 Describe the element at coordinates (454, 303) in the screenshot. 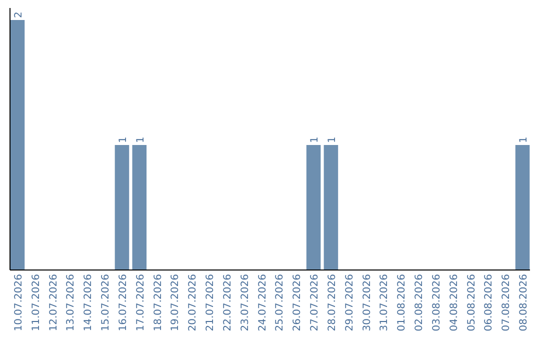

I see `x-tick-label: 04.08.2026` at that location.